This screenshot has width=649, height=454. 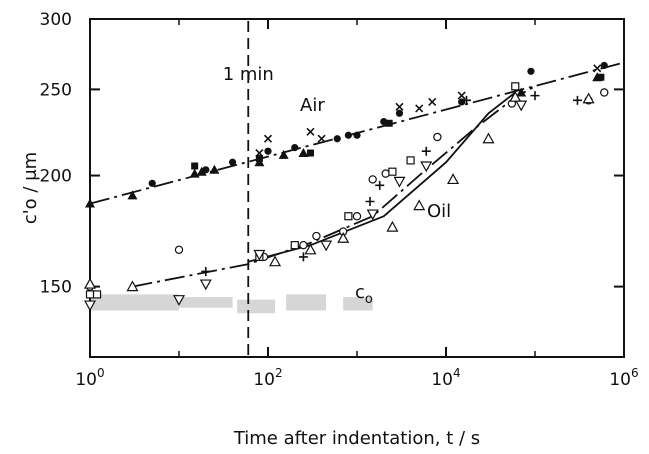 What do you see at coordinates (267, 378) in the screenshot?
I see `x-tick-label: 10²` at bounding box center [267, 378].